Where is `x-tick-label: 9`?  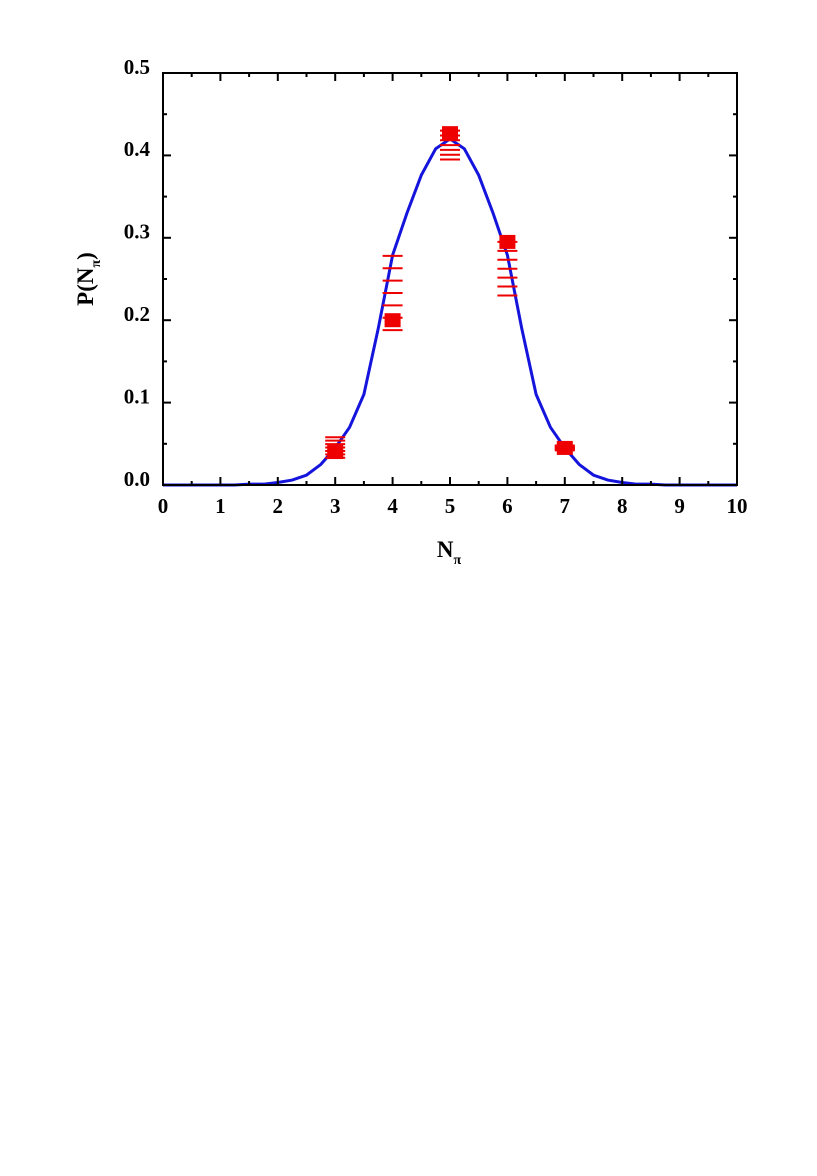
x-tick-label: 9 is located at coordinates (679, 506).